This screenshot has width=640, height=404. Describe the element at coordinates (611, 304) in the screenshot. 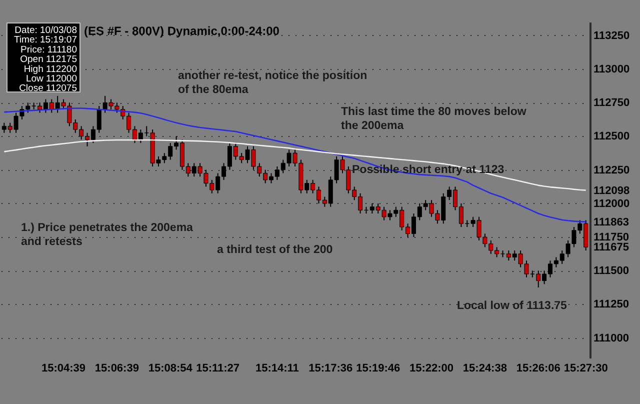

I see `y-tick-label: 111250` at that location.